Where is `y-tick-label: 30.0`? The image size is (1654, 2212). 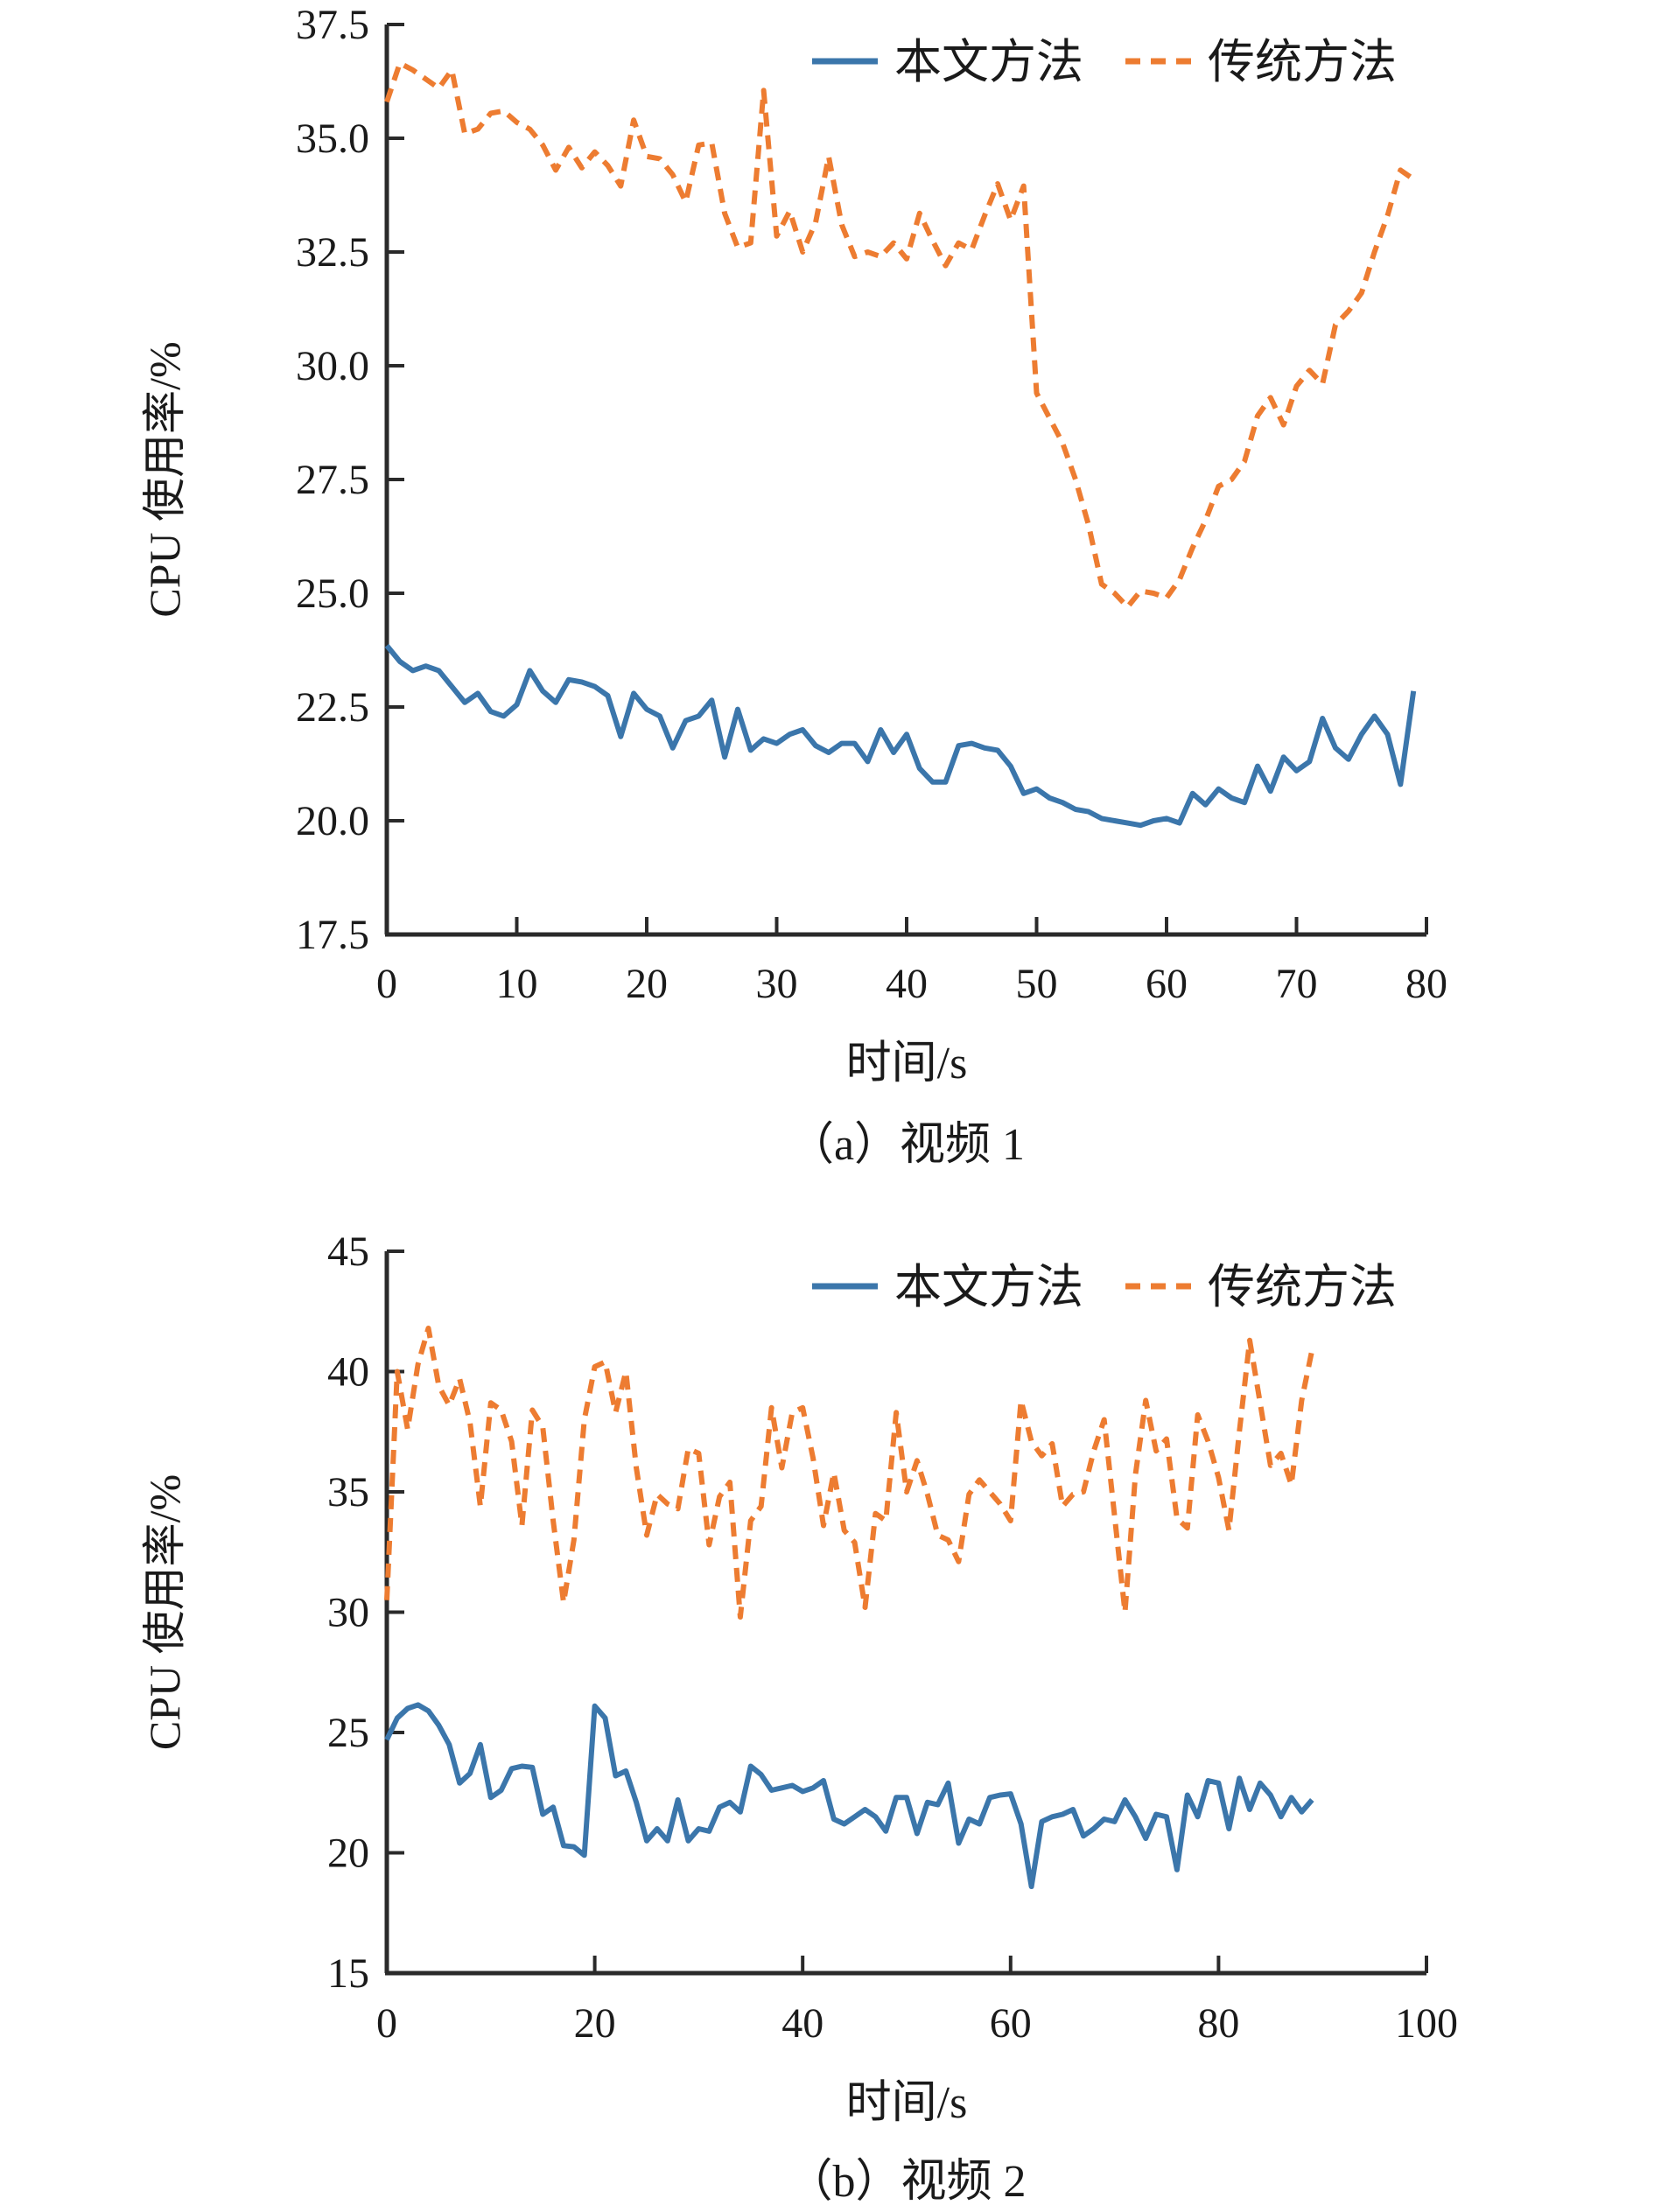 y-tick-label: 30.0 is located at coordinates (332, 366).